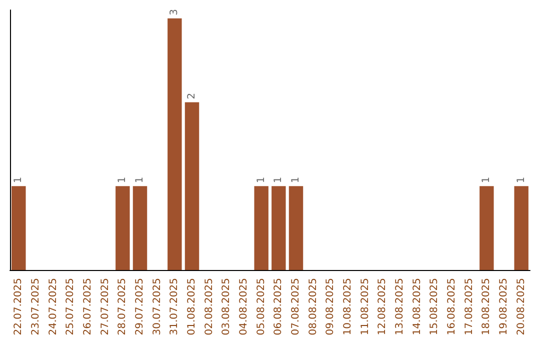  I want to click on x-tick-label: 05.08.2025, so click(261, 307).